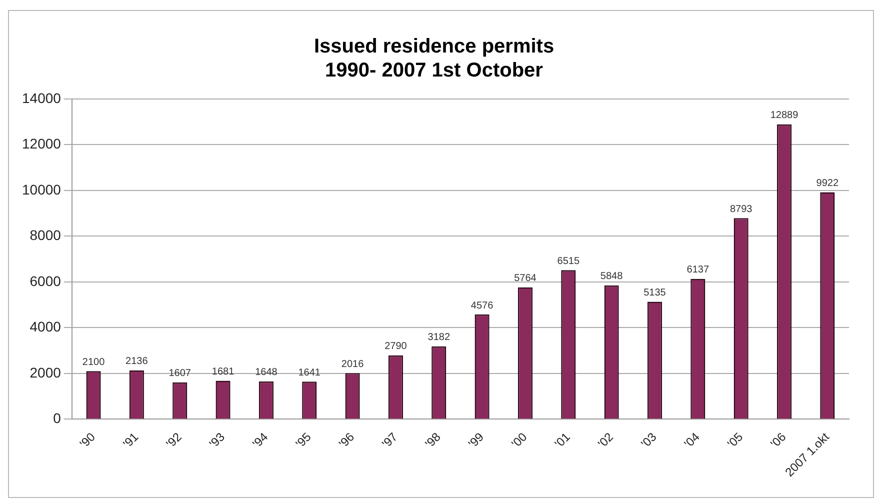 The width and height of the screenshot is (880, 504). What do you see at coordinates (57, 418) in the screenshot?
I see `y-tick-label: 0` at bounding box center [57, 418].